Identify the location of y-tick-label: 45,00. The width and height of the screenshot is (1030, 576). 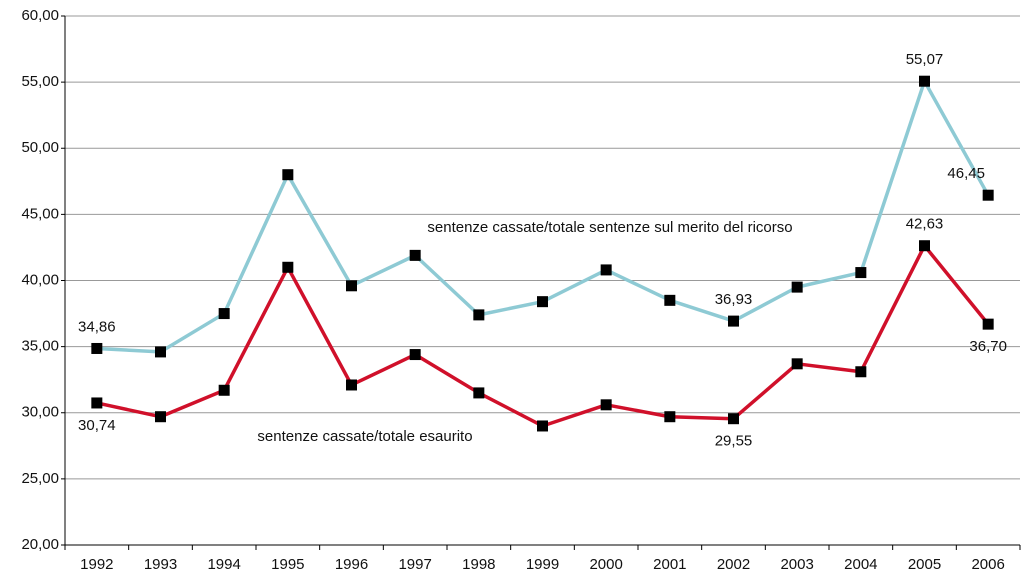
(40, 213).